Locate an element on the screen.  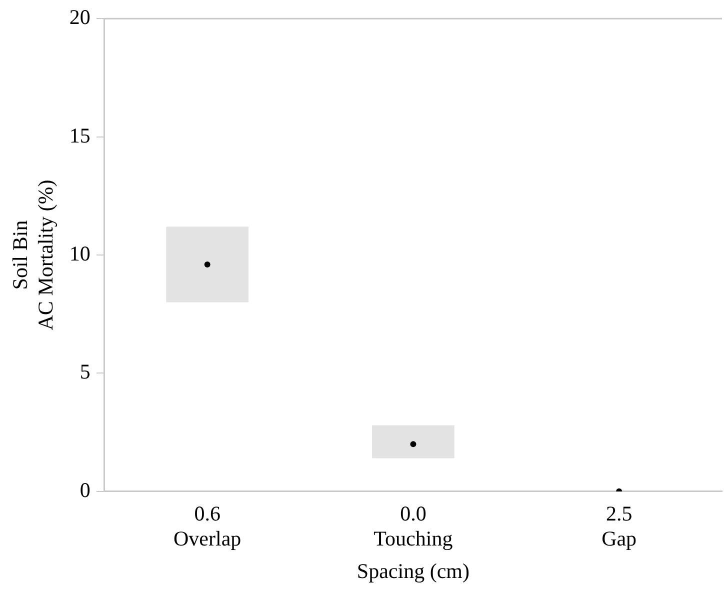
x-tick-label: 2.5 Gap is located at coordinates (619, 526).